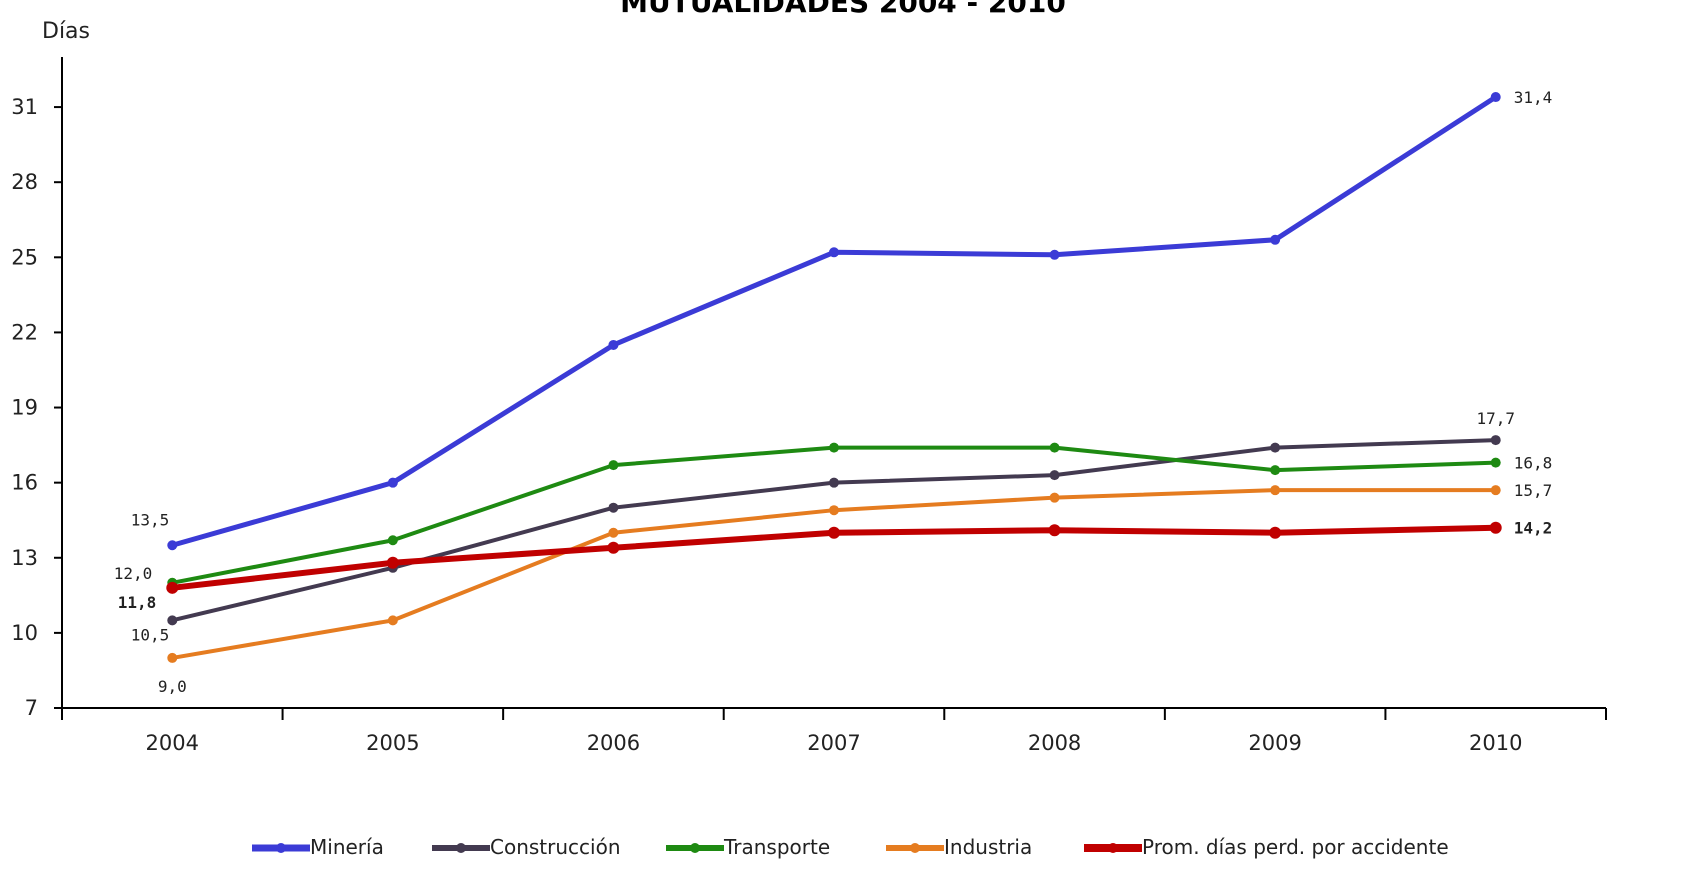 This screenshot has width=1686, height=869. I want to click on x-tick-label: 2009, so click(1274, 743).